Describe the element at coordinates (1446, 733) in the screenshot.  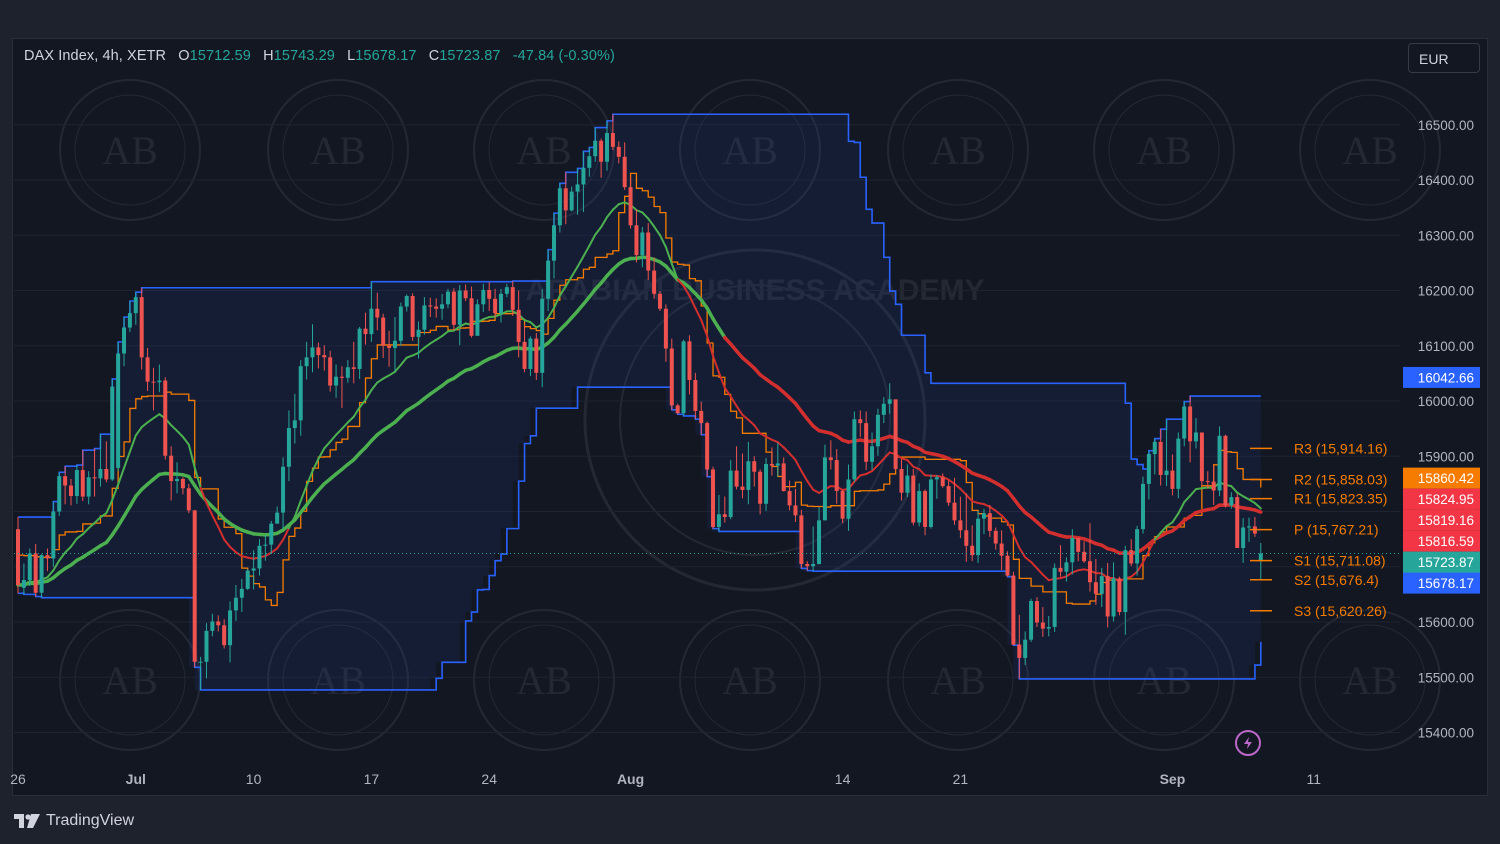
I see `price-axis-label: 15400.00` at that location.